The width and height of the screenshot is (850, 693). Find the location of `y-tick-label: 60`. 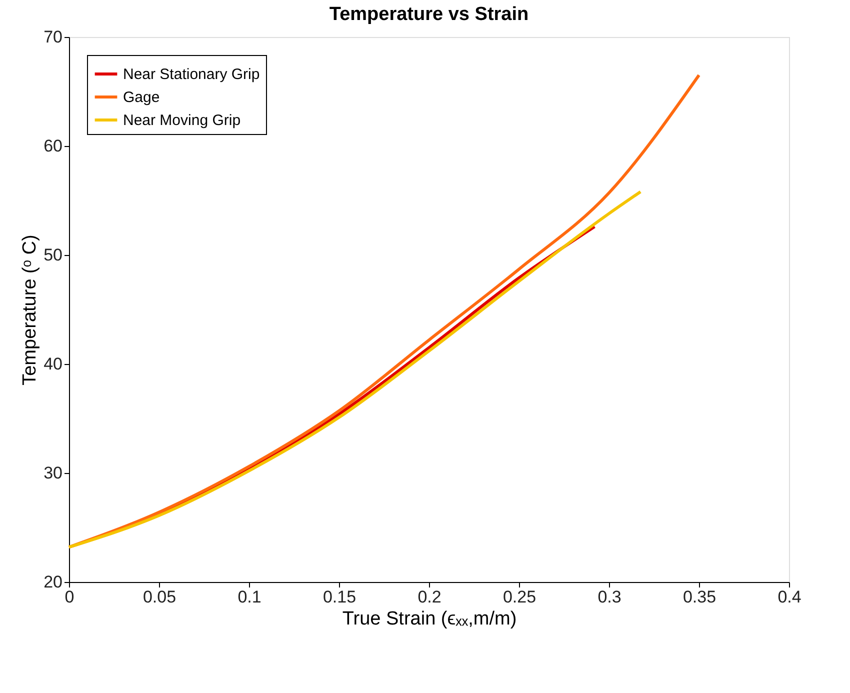

y-tick-label: 60 is located at coordinates (53, 146).